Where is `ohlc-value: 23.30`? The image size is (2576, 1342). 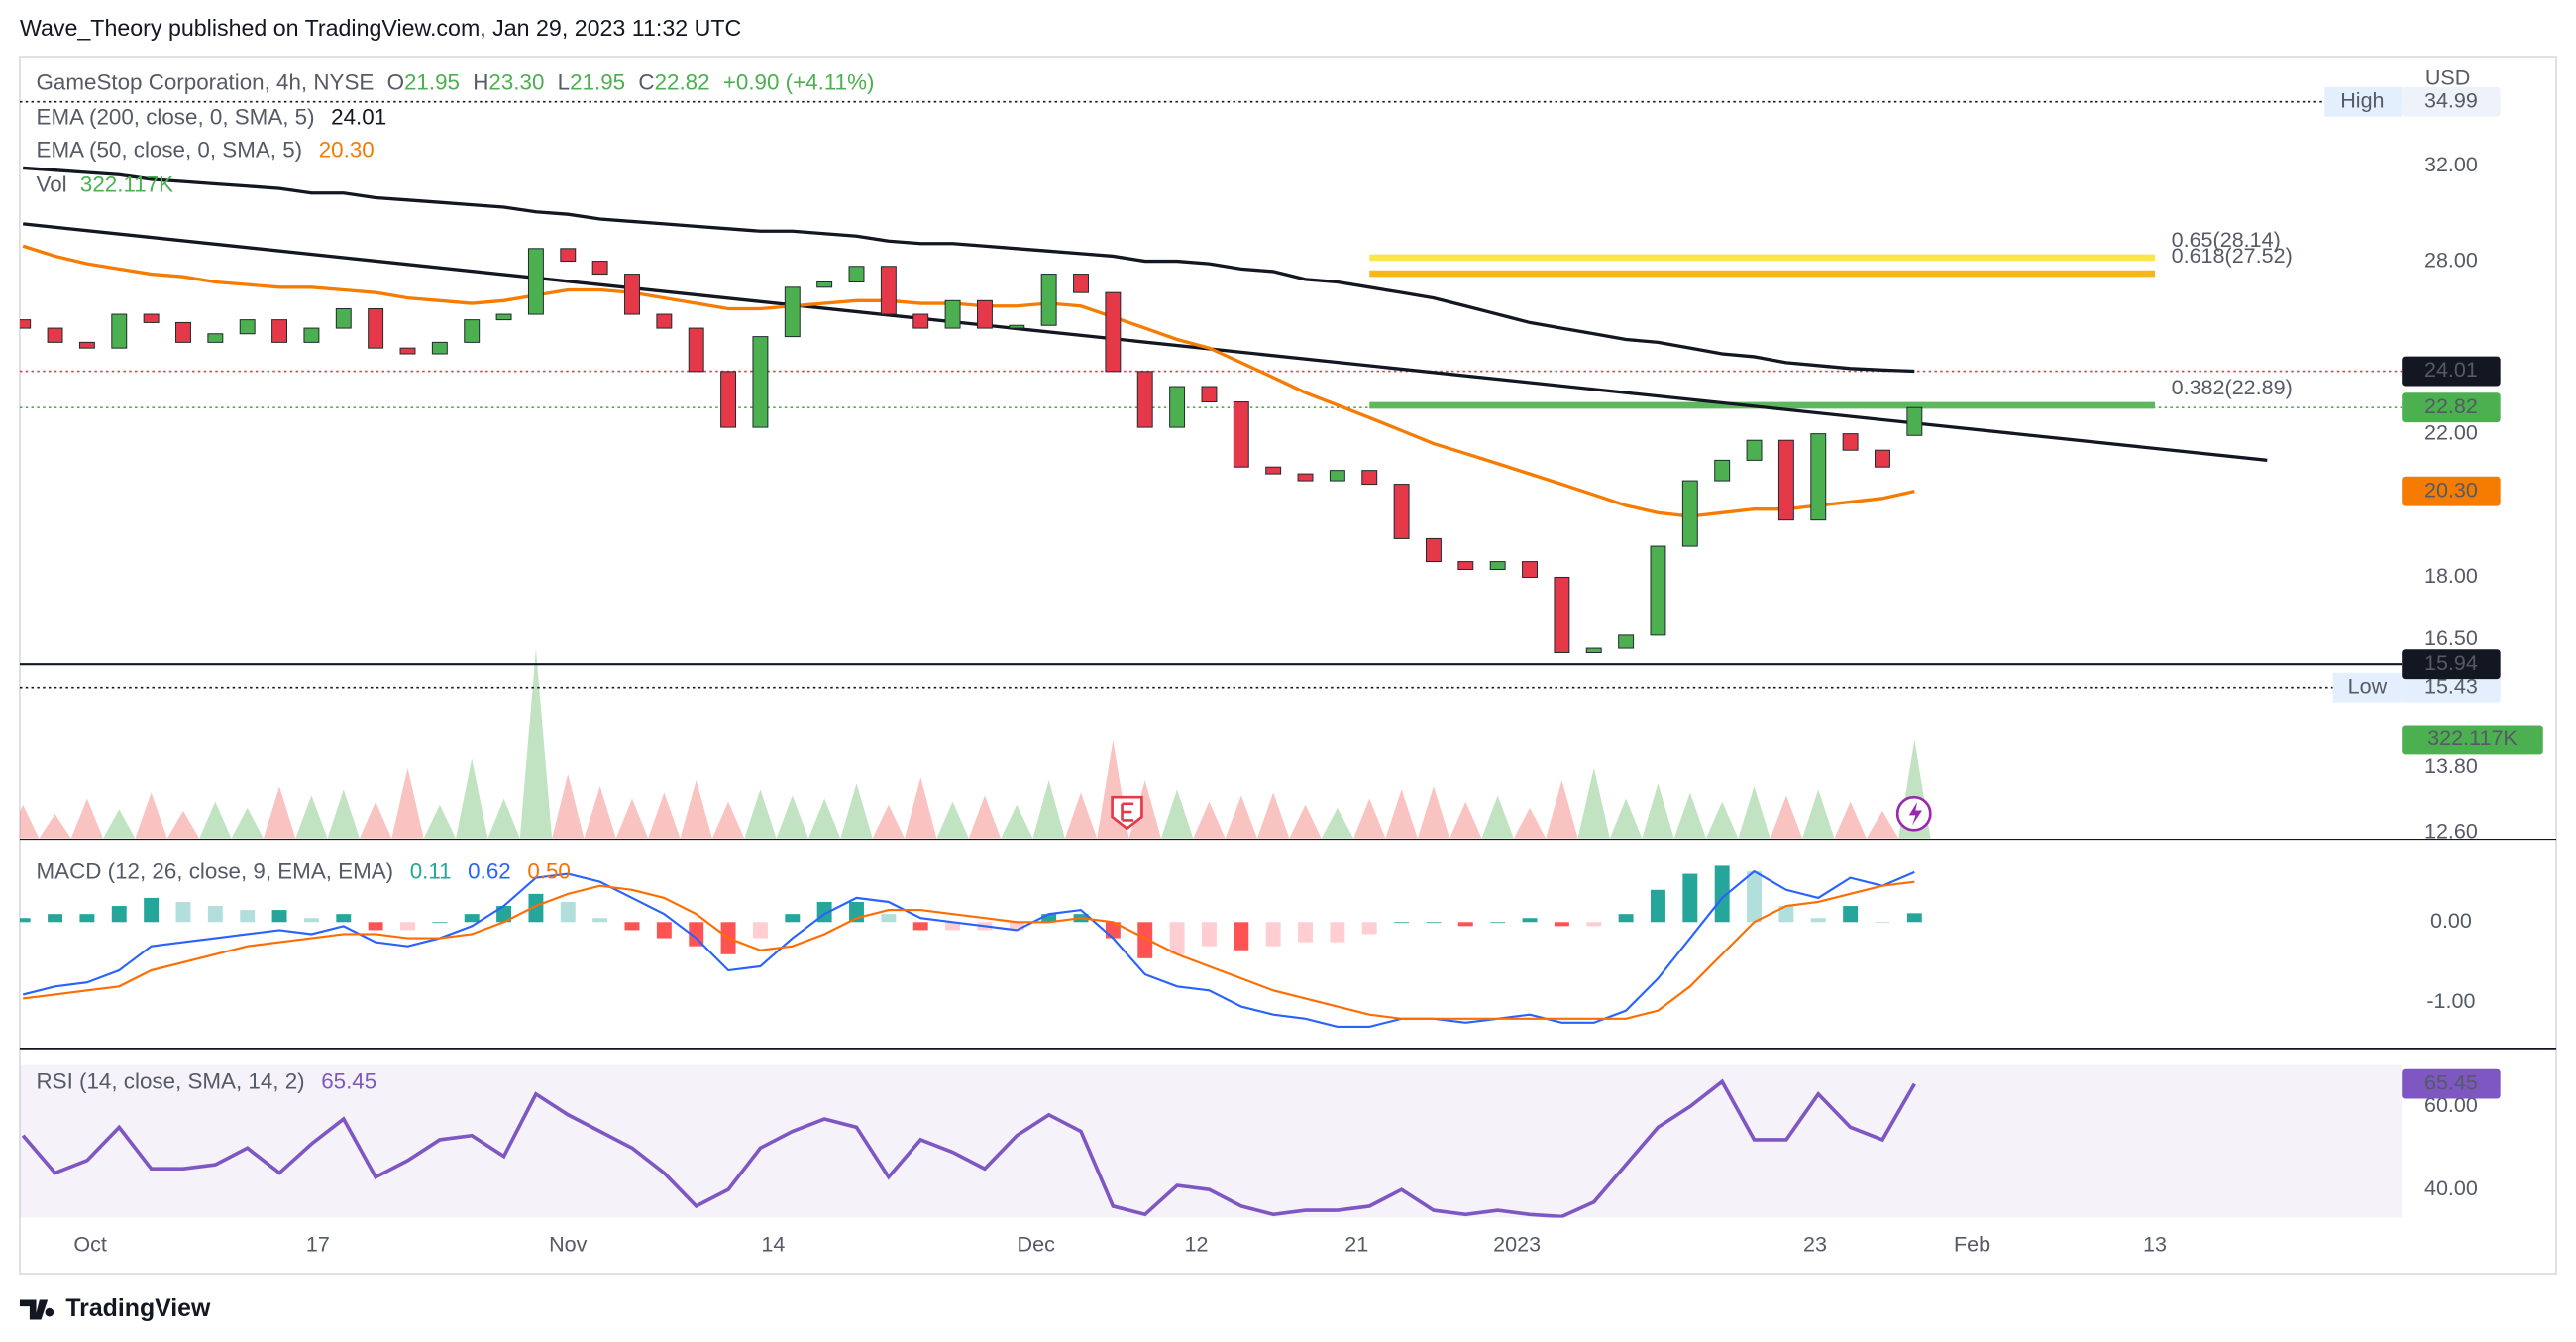
ohlc-value: 23.30 is located at coordinates (516, 81).